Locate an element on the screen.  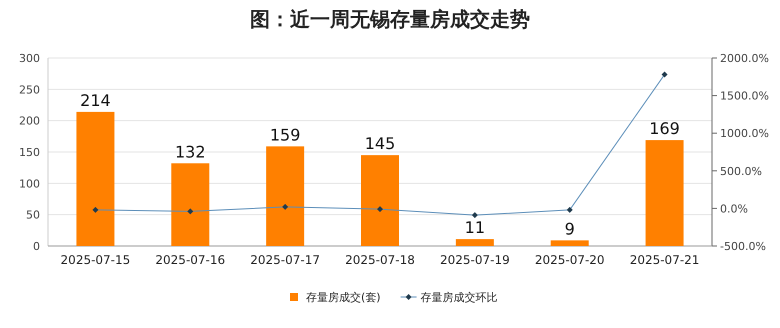
x-tick-label: 2025-07-18 is located at coordinates (380, 260).